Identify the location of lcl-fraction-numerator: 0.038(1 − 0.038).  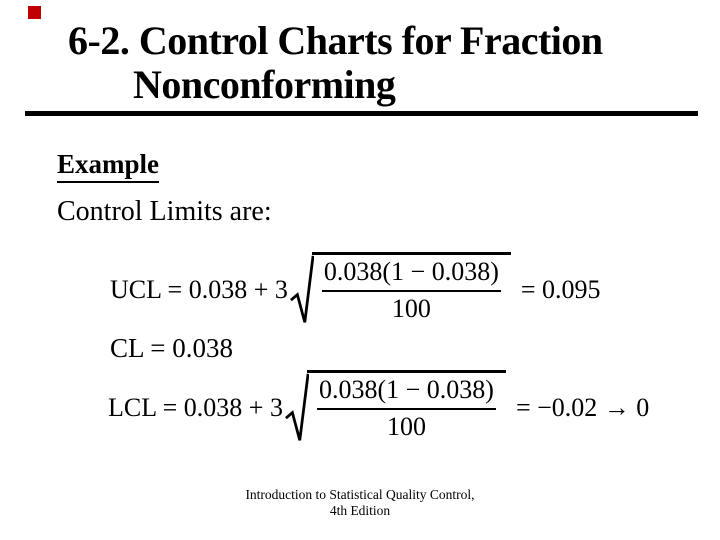
(406, 389).